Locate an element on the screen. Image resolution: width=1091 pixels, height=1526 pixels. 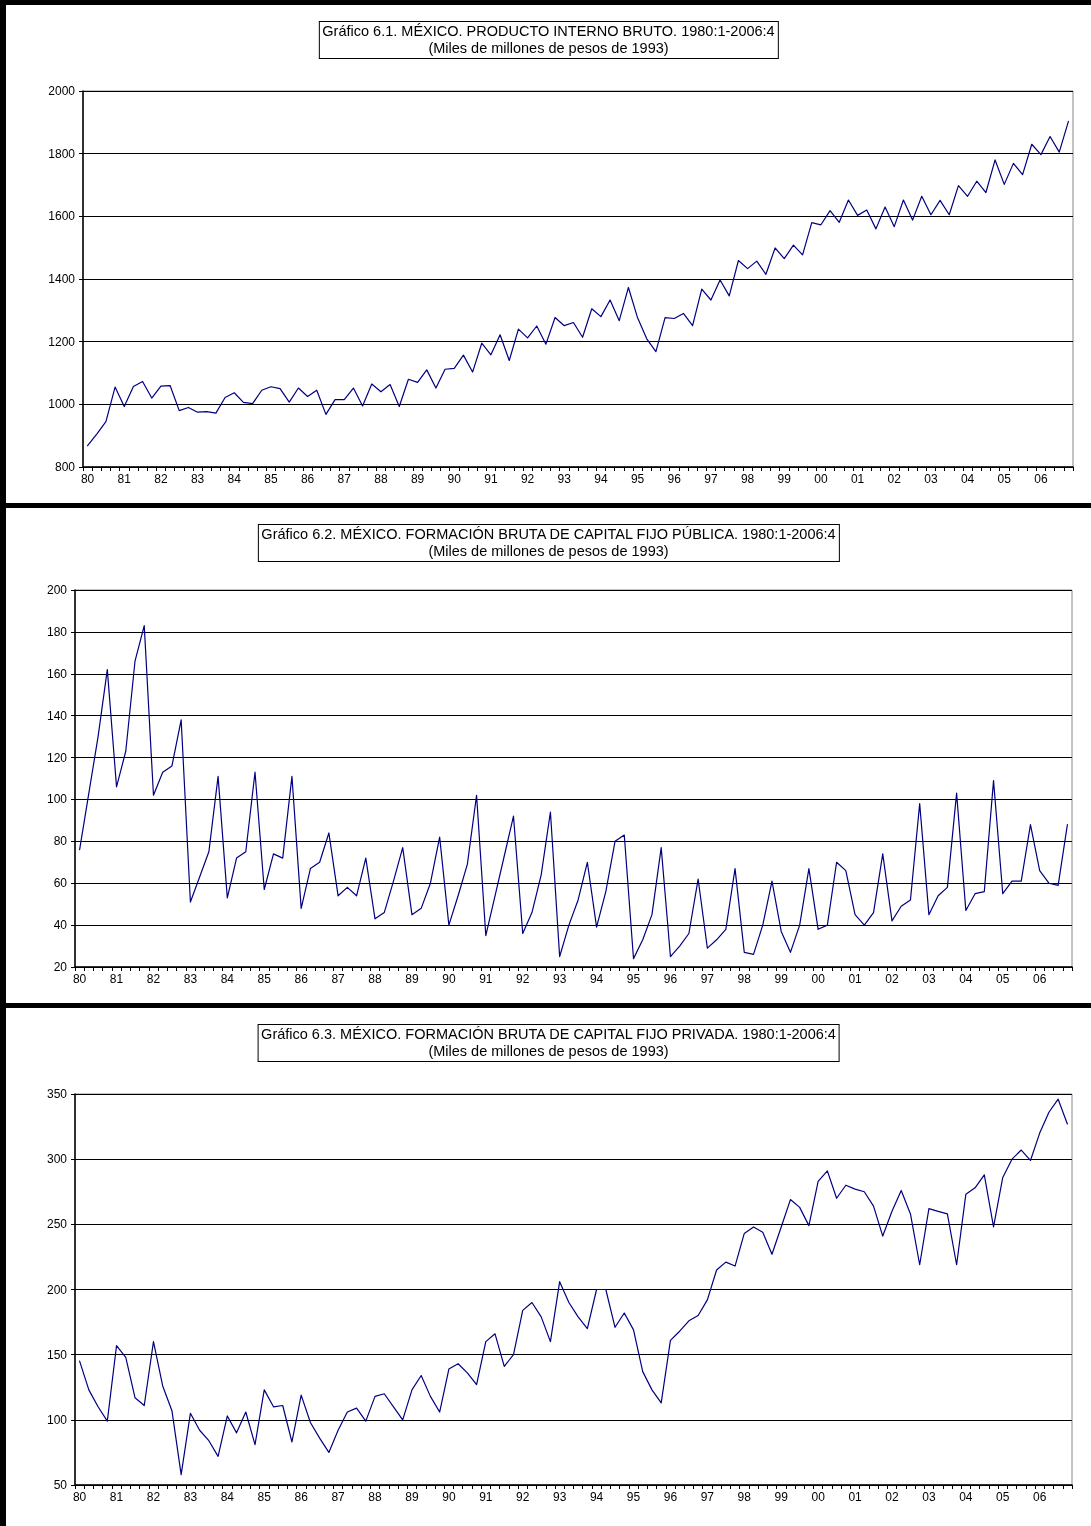
x-tick-label: 94 is located at coordinates (601, 479).